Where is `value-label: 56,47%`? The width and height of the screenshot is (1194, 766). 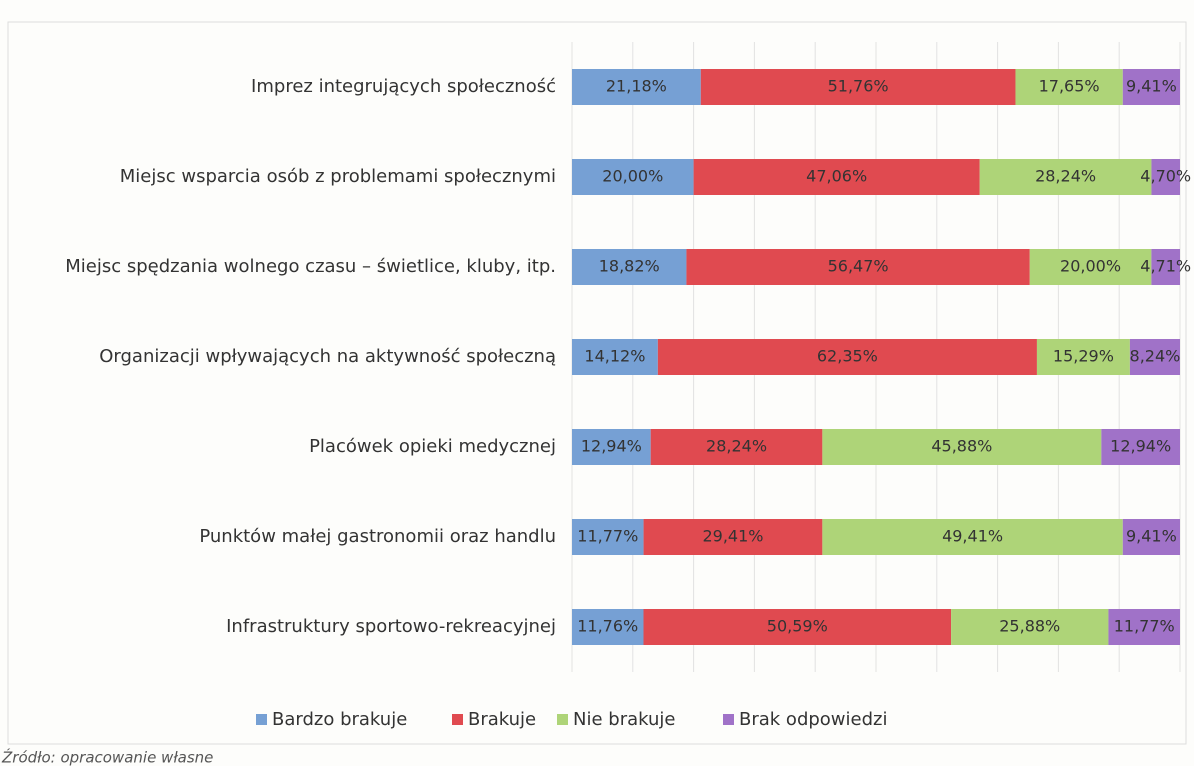
value-label: 56,47% is located at coordinates (858, 266).